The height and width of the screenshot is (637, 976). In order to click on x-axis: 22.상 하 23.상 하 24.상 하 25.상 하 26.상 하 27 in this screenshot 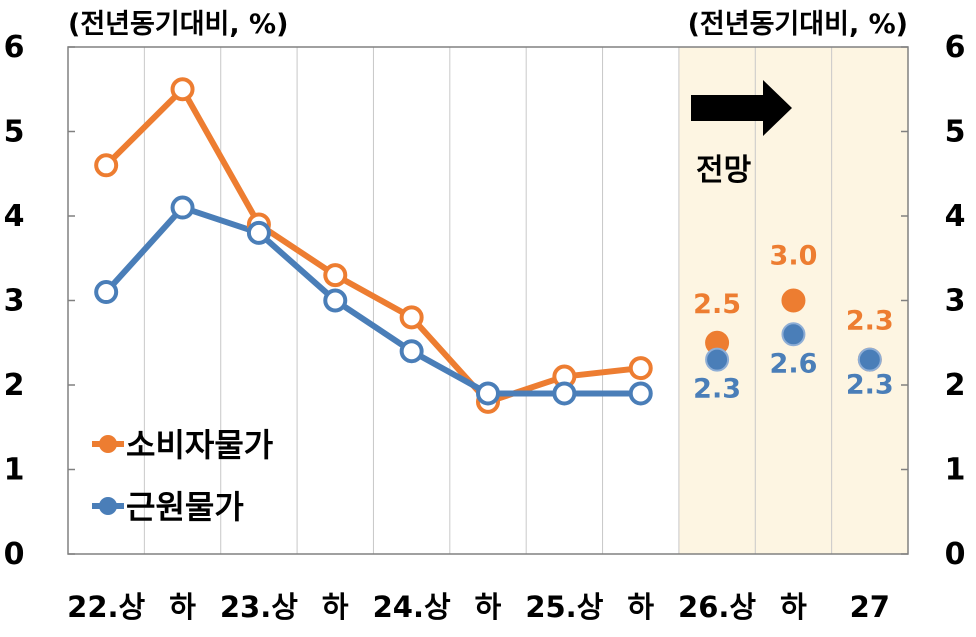, I will do `click(478, 607)`.